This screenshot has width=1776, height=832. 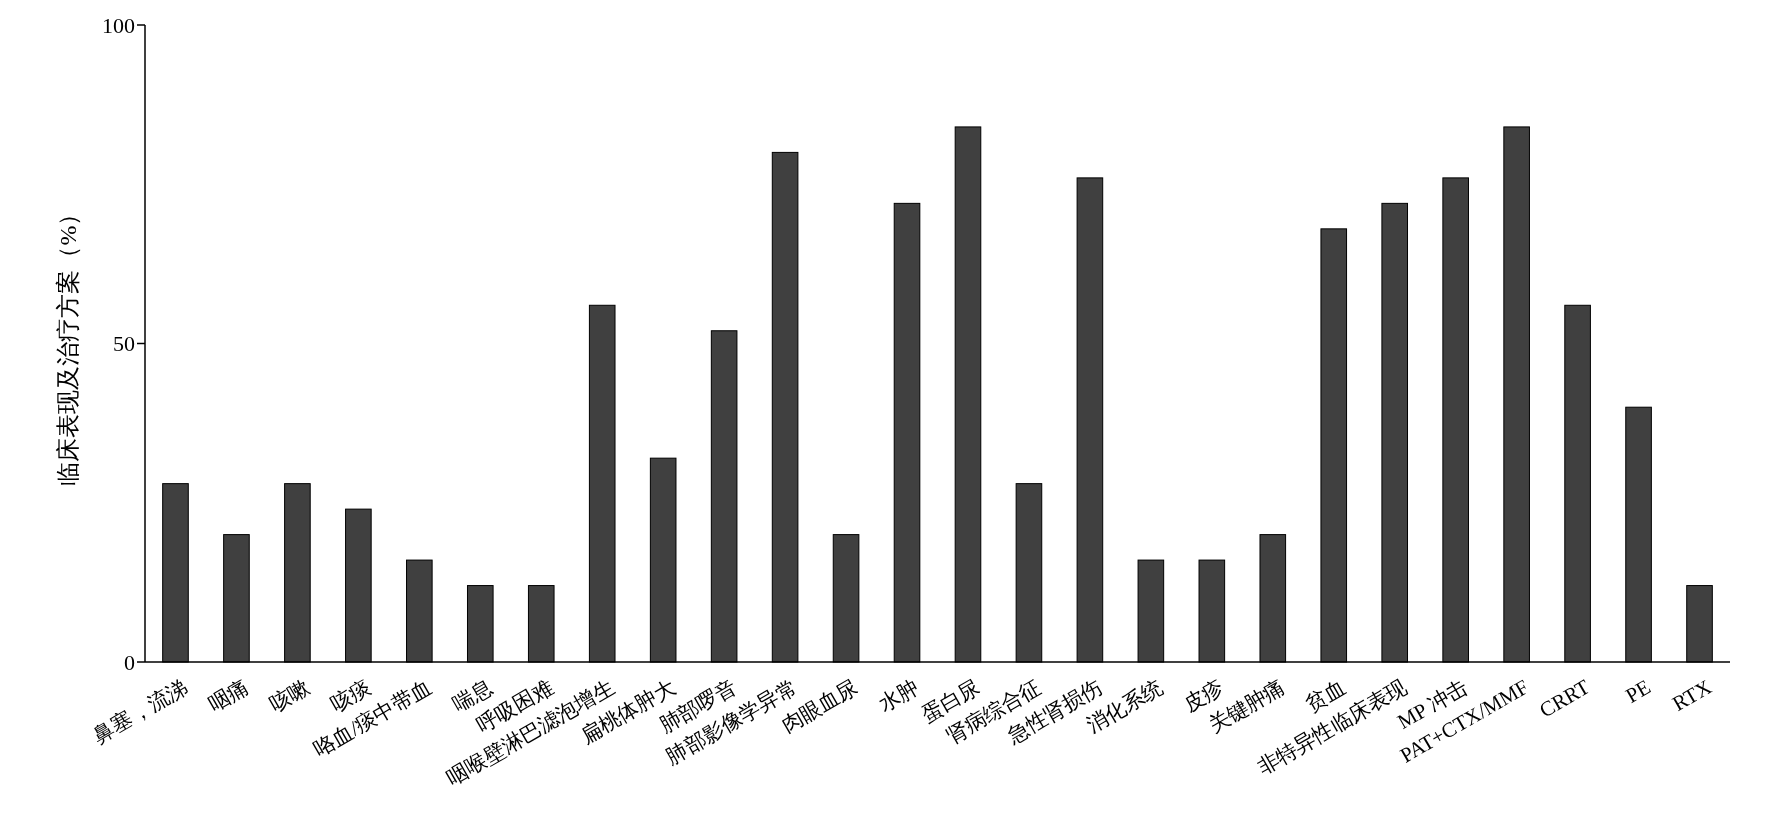 What do you see at coordinates (68, 343) in the screenshot?
I see `y-axis-title: 临床表现及治疗方案（%）` at bounding box center [68, 343].